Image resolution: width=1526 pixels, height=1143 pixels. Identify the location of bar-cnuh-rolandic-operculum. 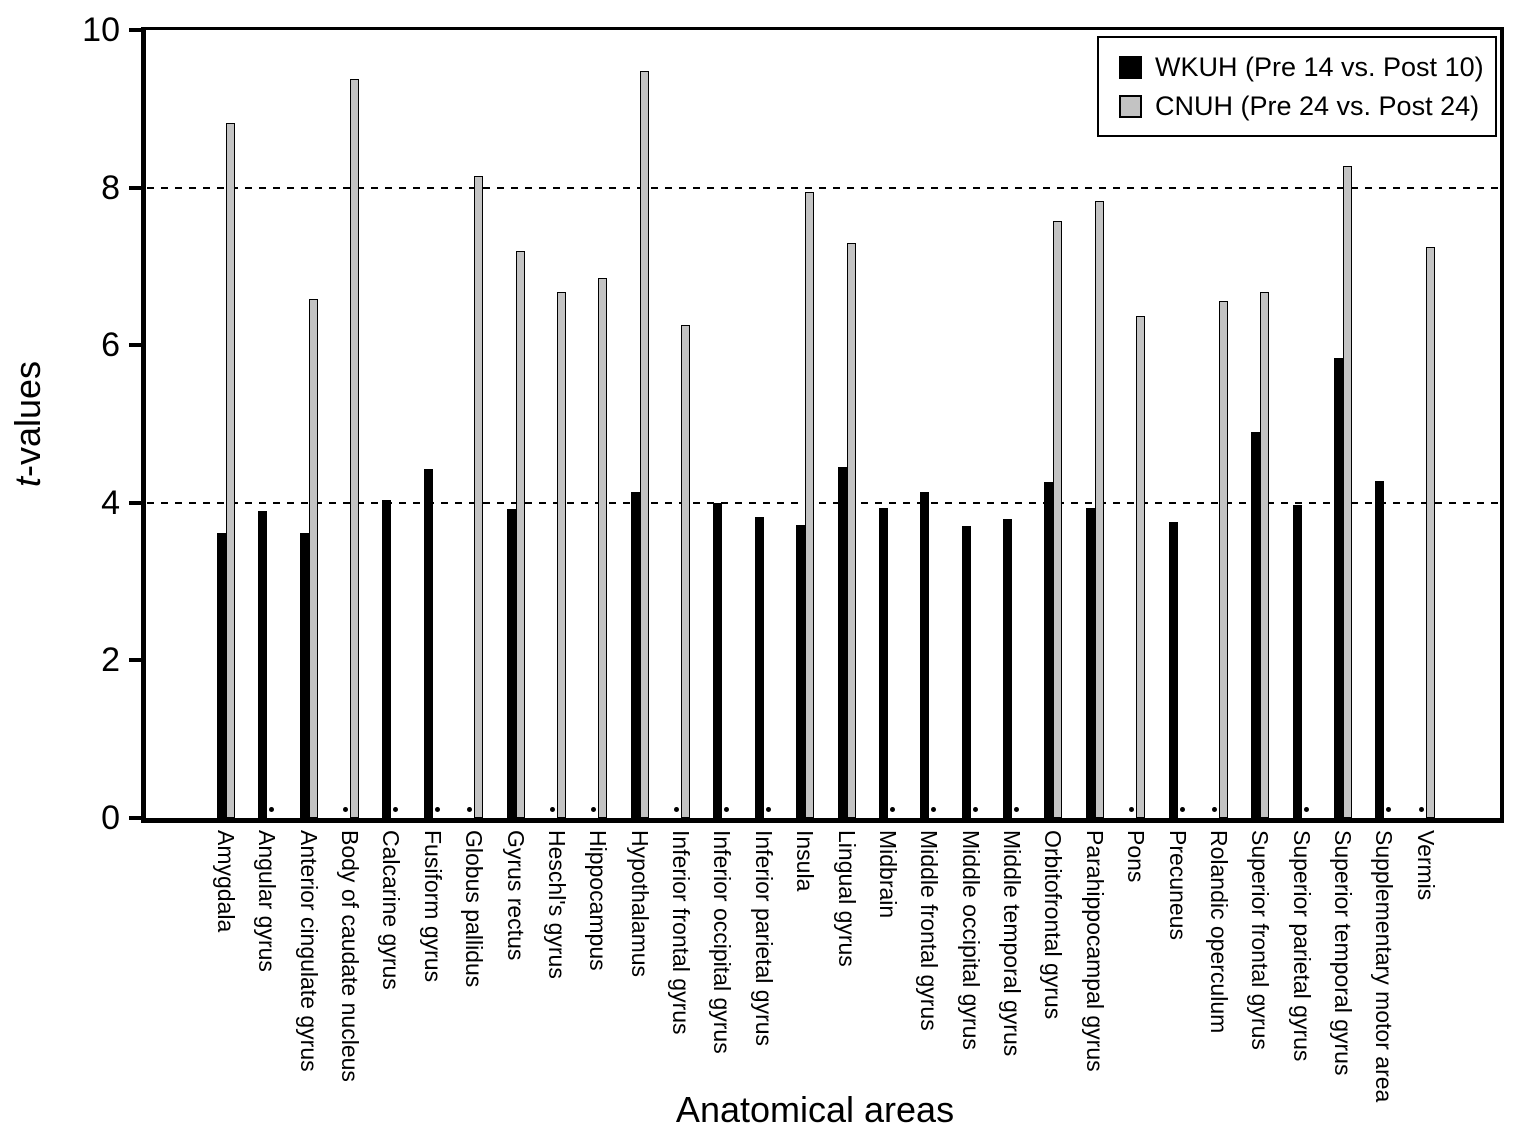
(1223, 559).